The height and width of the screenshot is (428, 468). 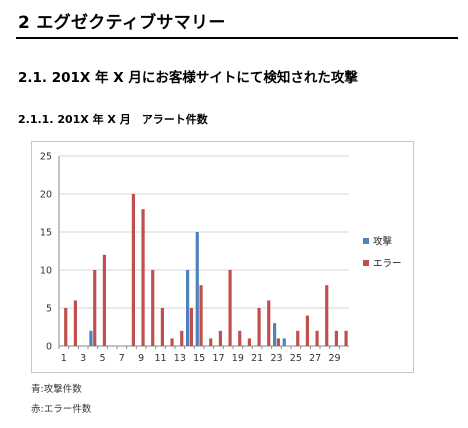 I want to click on x-tick-label: 3, so click(x=83, y=358).